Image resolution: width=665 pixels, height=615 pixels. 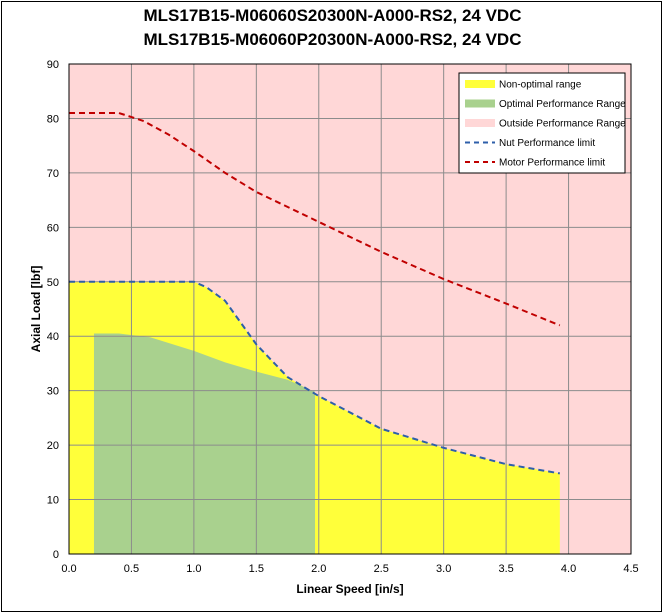 I want to click on x-tick-label: 1.0, so click(x=193, y=569).